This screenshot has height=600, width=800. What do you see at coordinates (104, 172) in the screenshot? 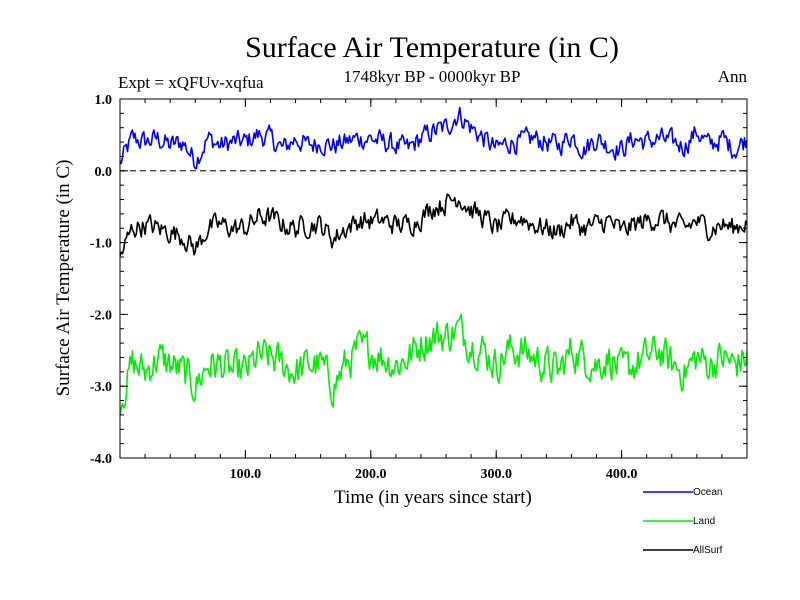
I see `y-tick-label: 0.0` at bounding box center [104, 172].